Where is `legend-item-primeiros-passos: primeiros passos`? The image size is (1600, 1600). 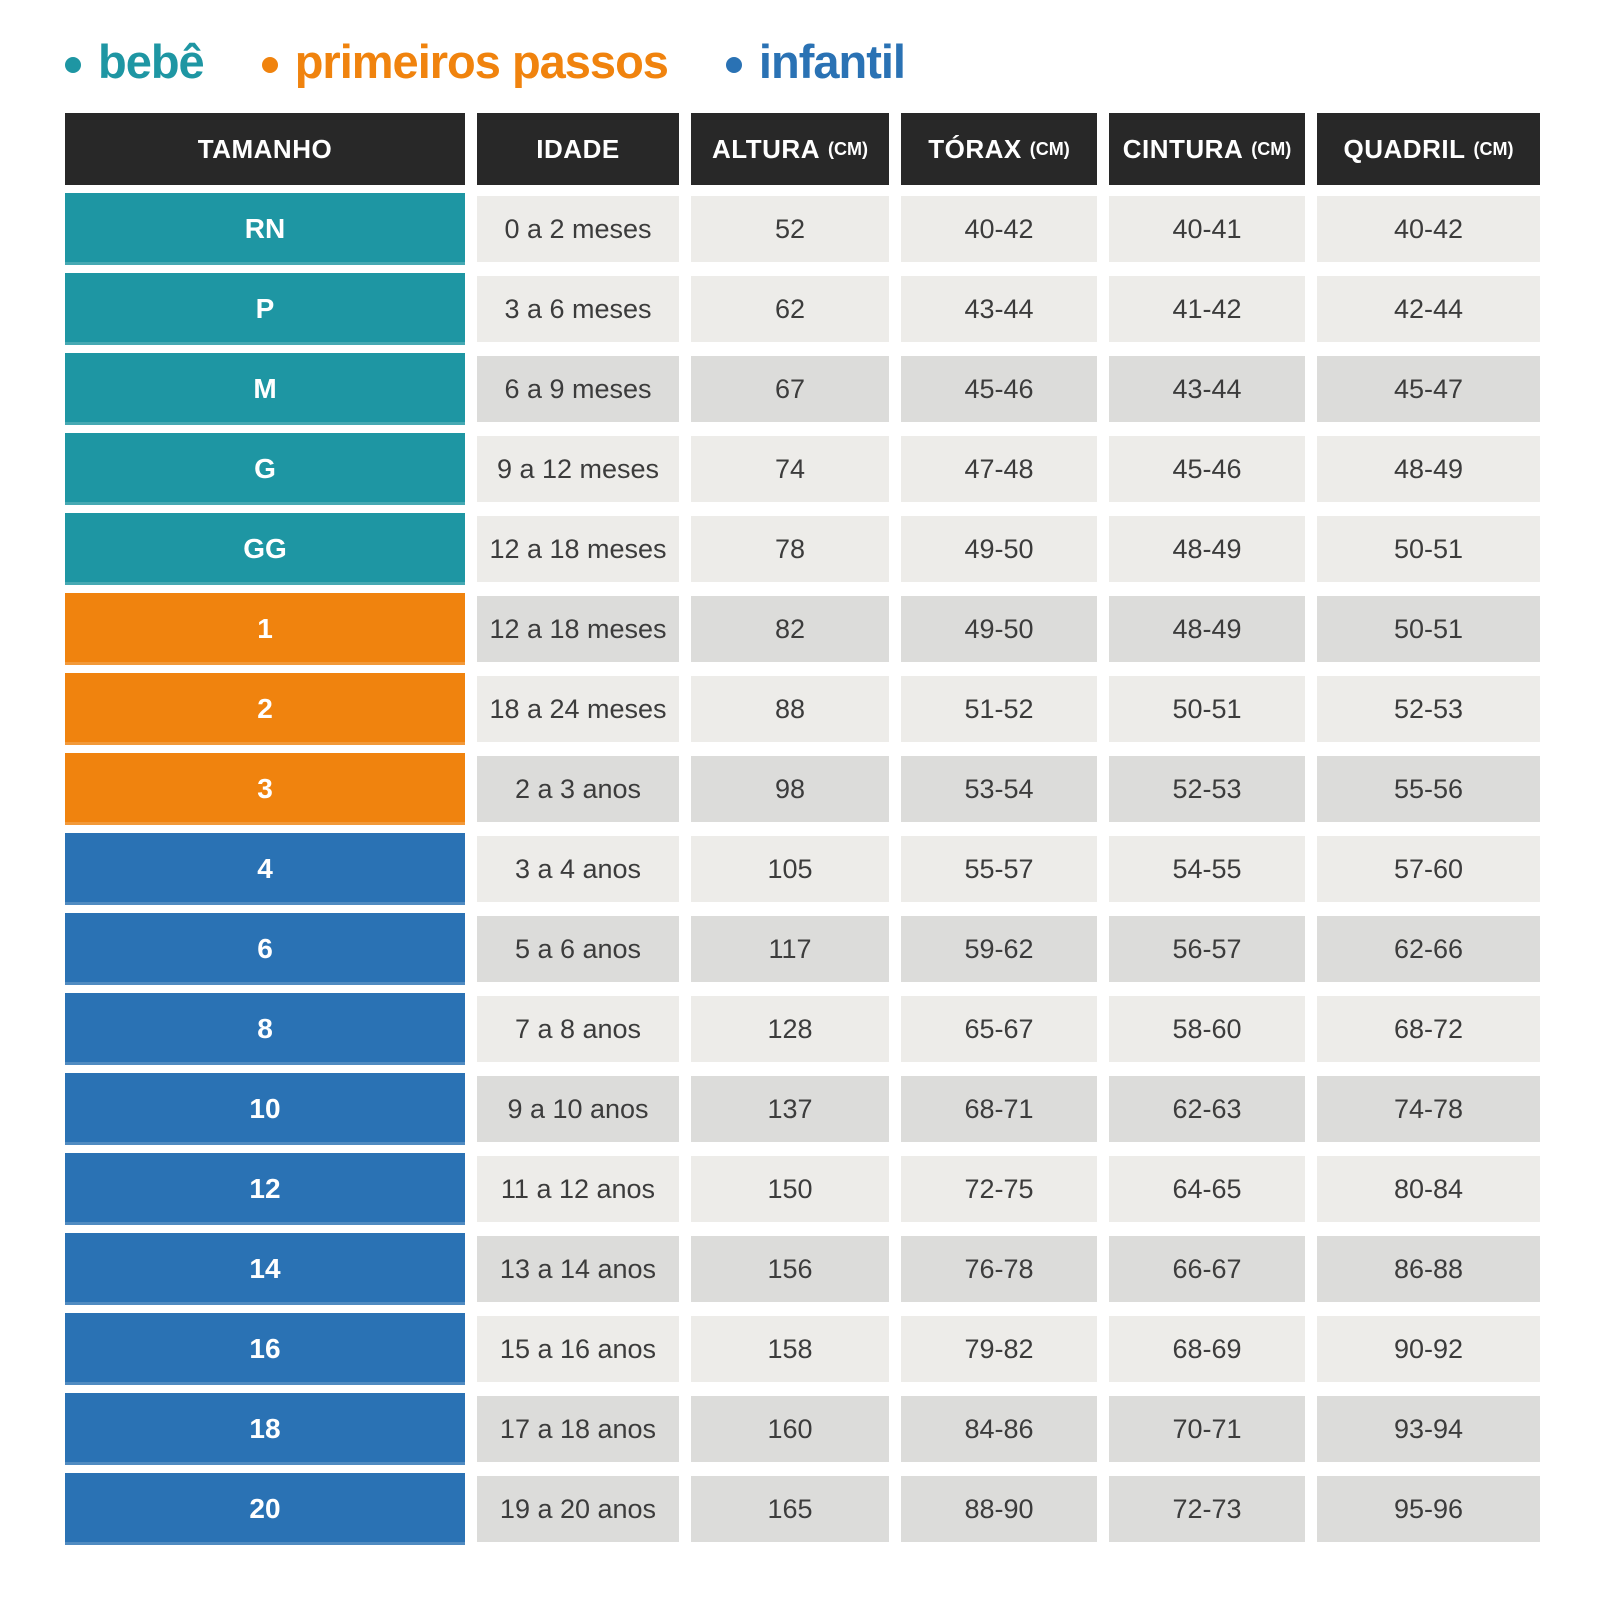
legend-item-primeiros-passos: primeiros passos is located at coordinates (465, 61).